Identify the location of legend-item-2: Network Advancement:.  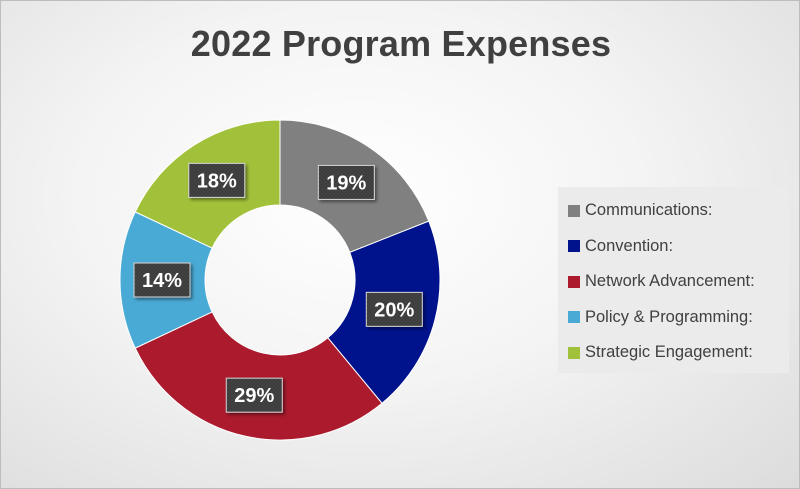
(678, 282).